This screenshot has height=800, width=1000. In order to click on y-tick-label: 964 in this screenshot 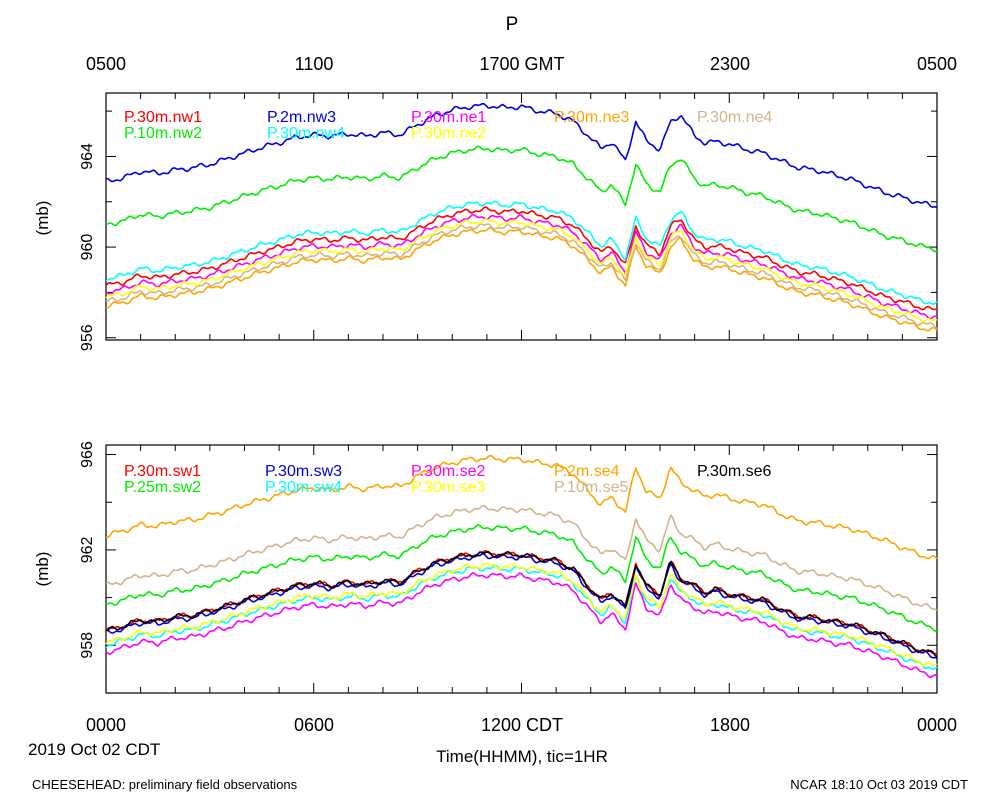, I will do `click(87, 156)`.